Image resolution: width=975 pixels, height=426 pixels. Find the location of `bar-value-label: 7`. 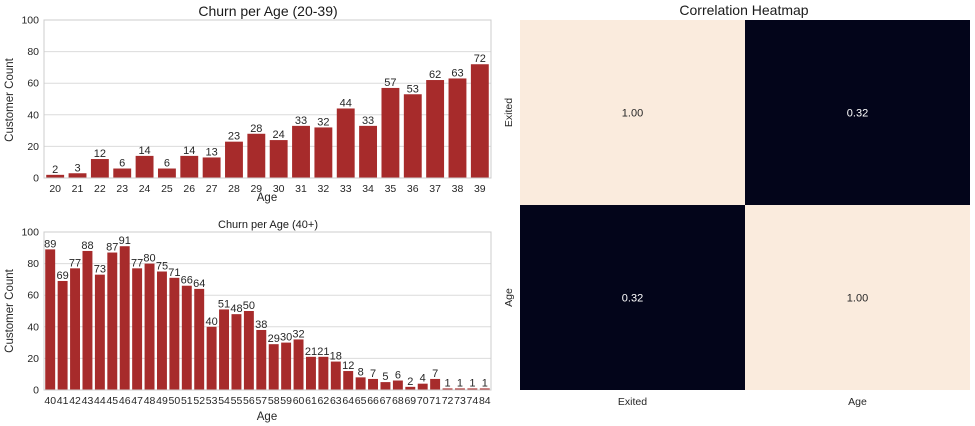

bar-value-label: 7 is located at coordinates (373, 374).